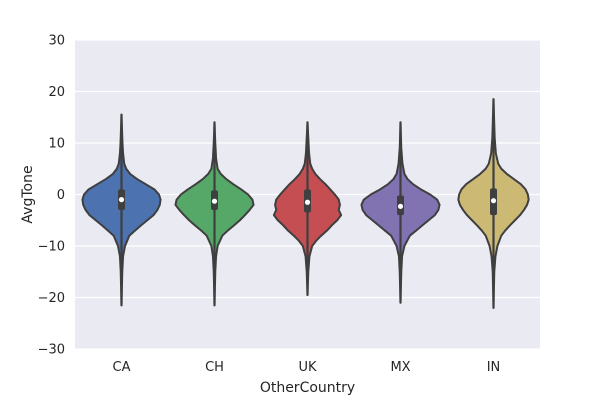 This screenshot has width=600, height=400. Describe the element at coordinates (51, 298) in the screenshot. I see `y-tick-label: −20` at that location.